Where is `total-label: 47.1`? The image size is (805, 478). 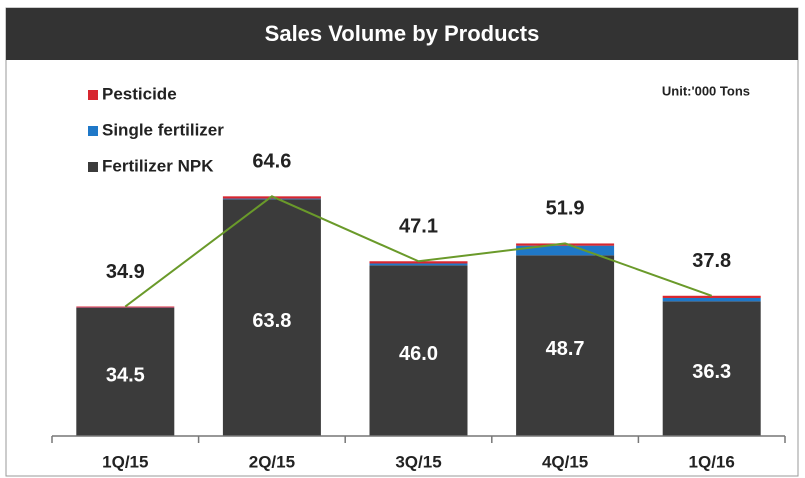 total-label: 47.1 is located at coordinates (418, 227).